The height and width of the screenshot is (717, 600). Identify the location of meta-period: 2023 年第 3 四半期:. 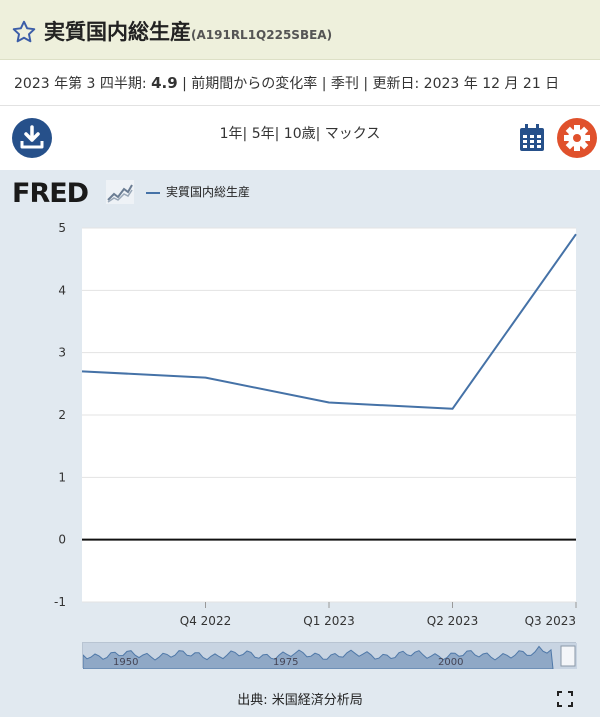
(80, 84).